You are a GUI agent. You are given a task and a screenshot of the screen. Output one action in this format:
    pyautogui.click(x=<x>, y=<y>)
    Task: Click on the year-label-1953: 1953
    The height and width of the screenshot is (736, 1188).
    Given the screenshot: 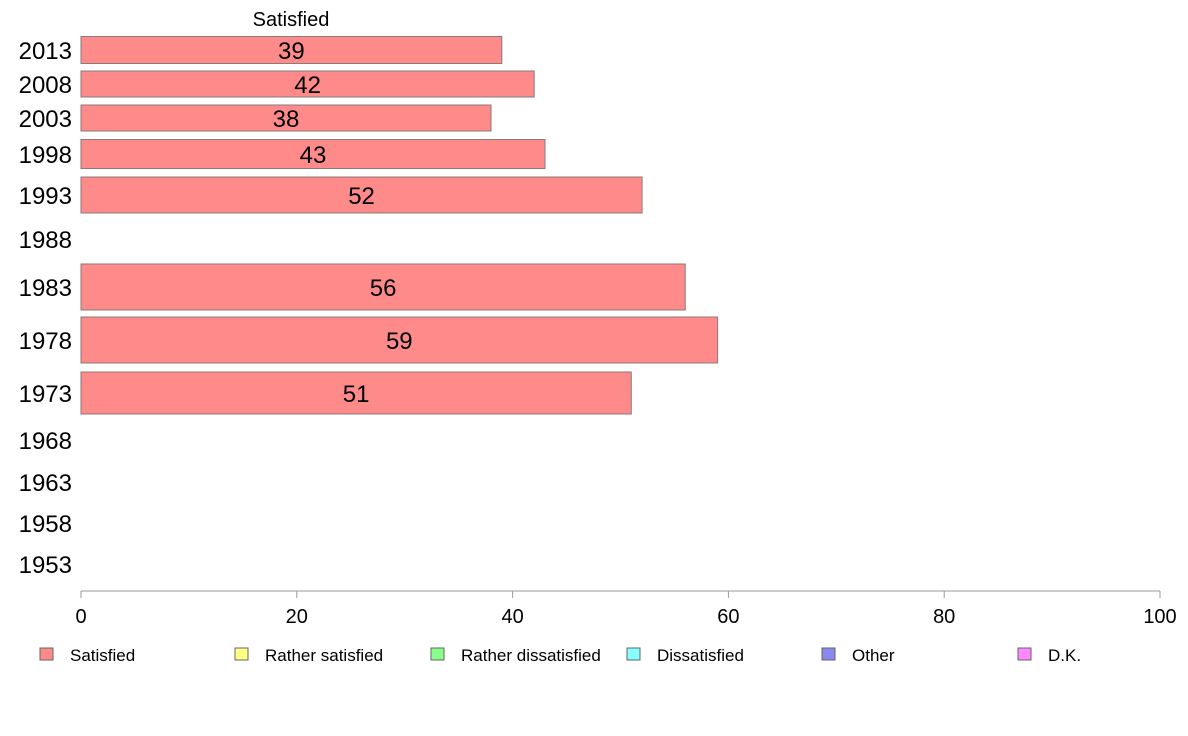 What is the action you would take?
    pyautogui.click(x=45, y=565)
    